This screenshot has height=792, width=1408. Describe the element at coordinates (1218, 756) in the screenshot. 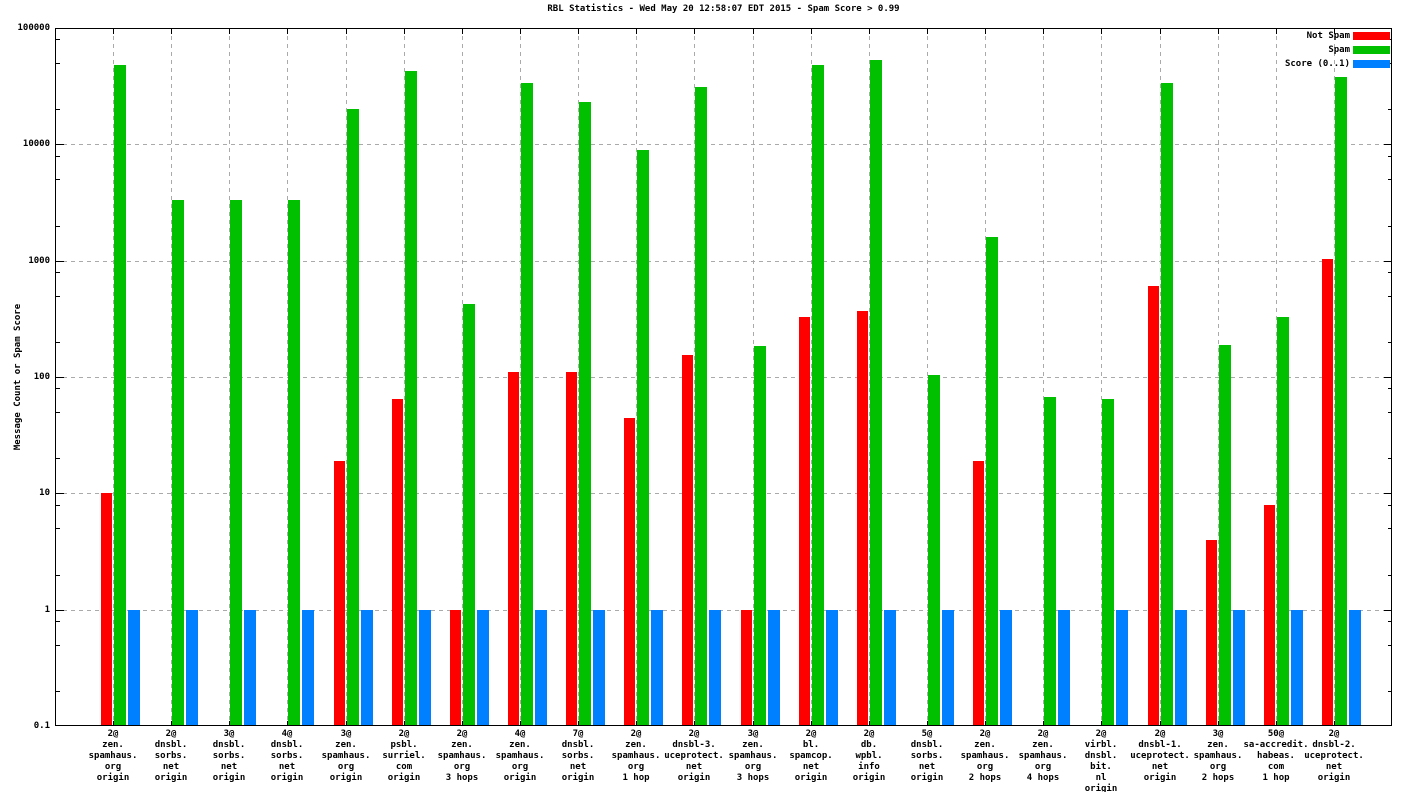

I see `x-category-label: 3@ zen. spamhaus. org 2 hops` at that location.